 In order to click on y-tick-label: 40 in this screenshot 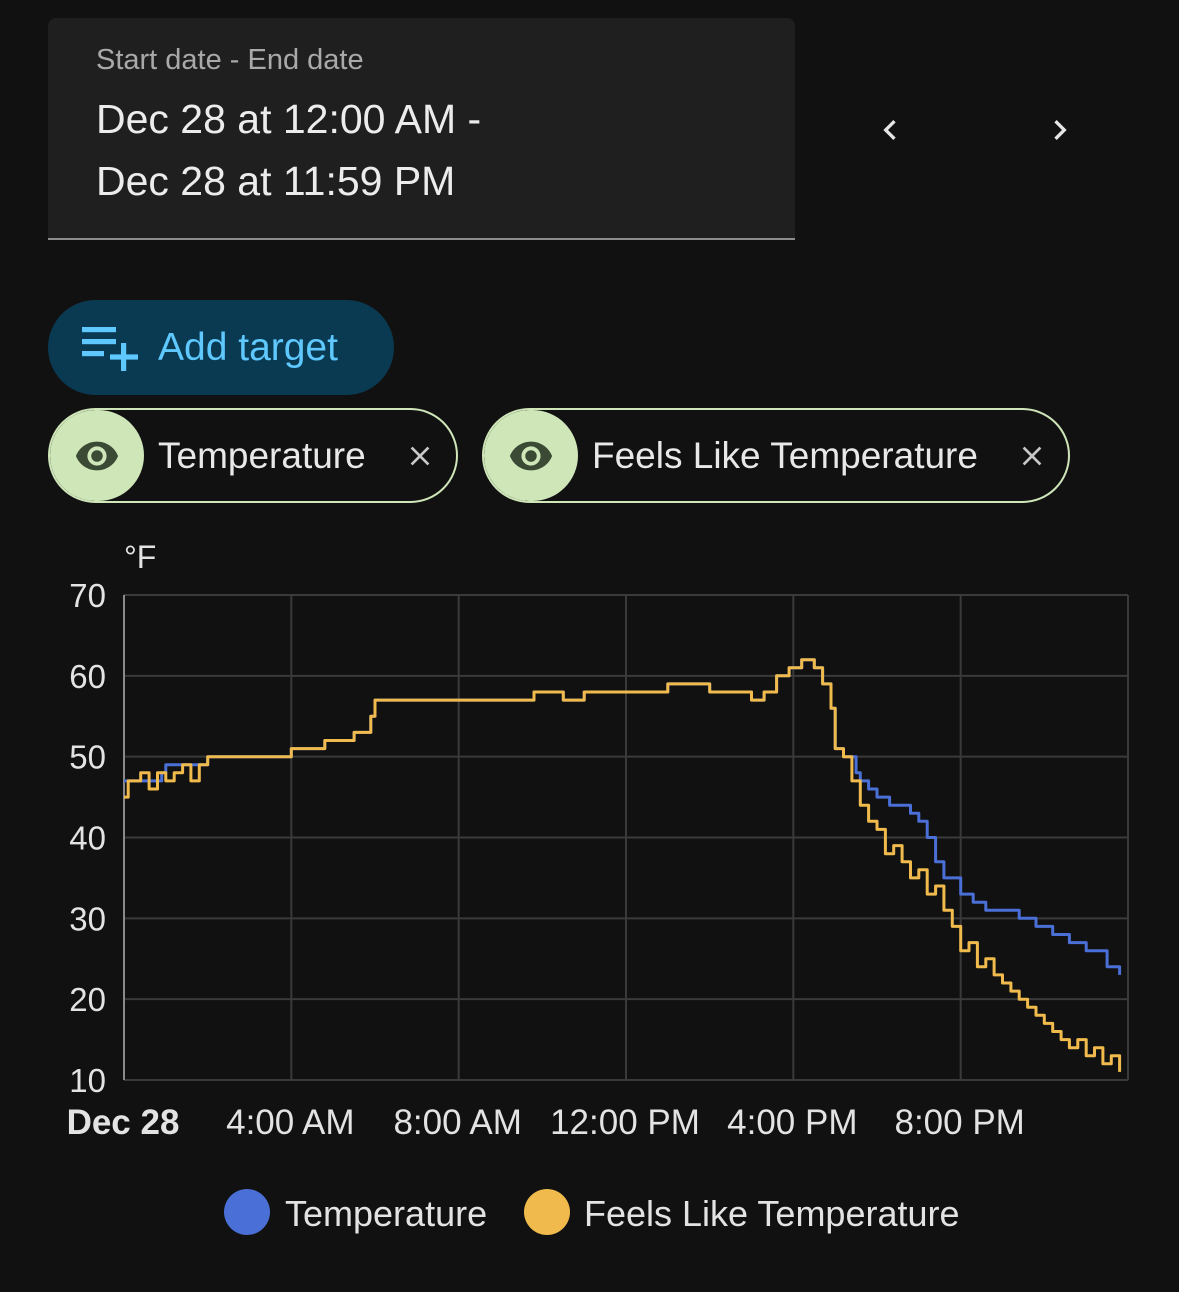, I will do `click(87, 838)`.